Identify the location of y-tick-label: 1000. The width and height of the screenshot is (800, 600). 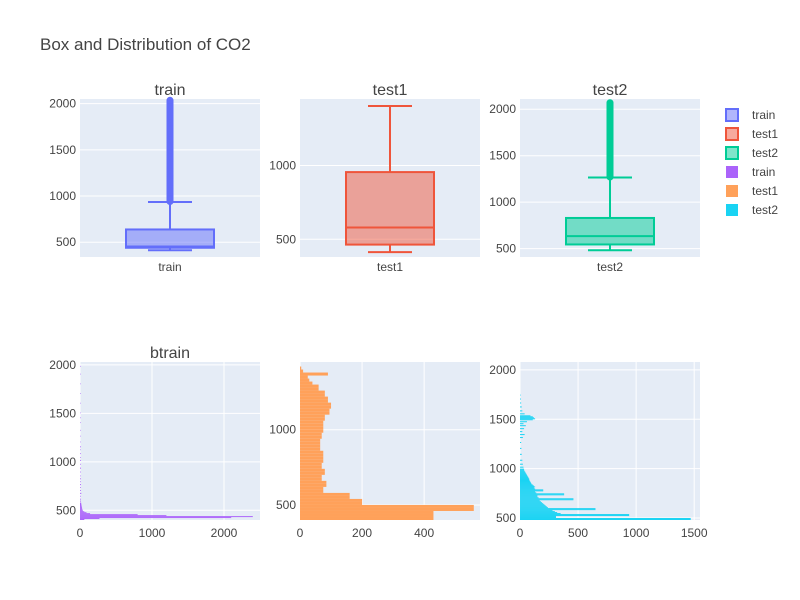
(502, 469).